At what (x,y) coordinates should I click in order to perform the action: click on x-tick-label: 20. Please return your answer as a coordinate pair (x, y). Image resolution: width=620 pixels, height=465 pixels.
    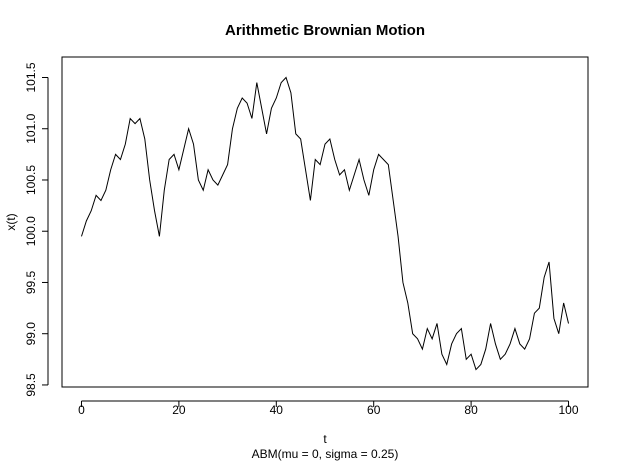
    Looking at the image, I should click on (179, 410).